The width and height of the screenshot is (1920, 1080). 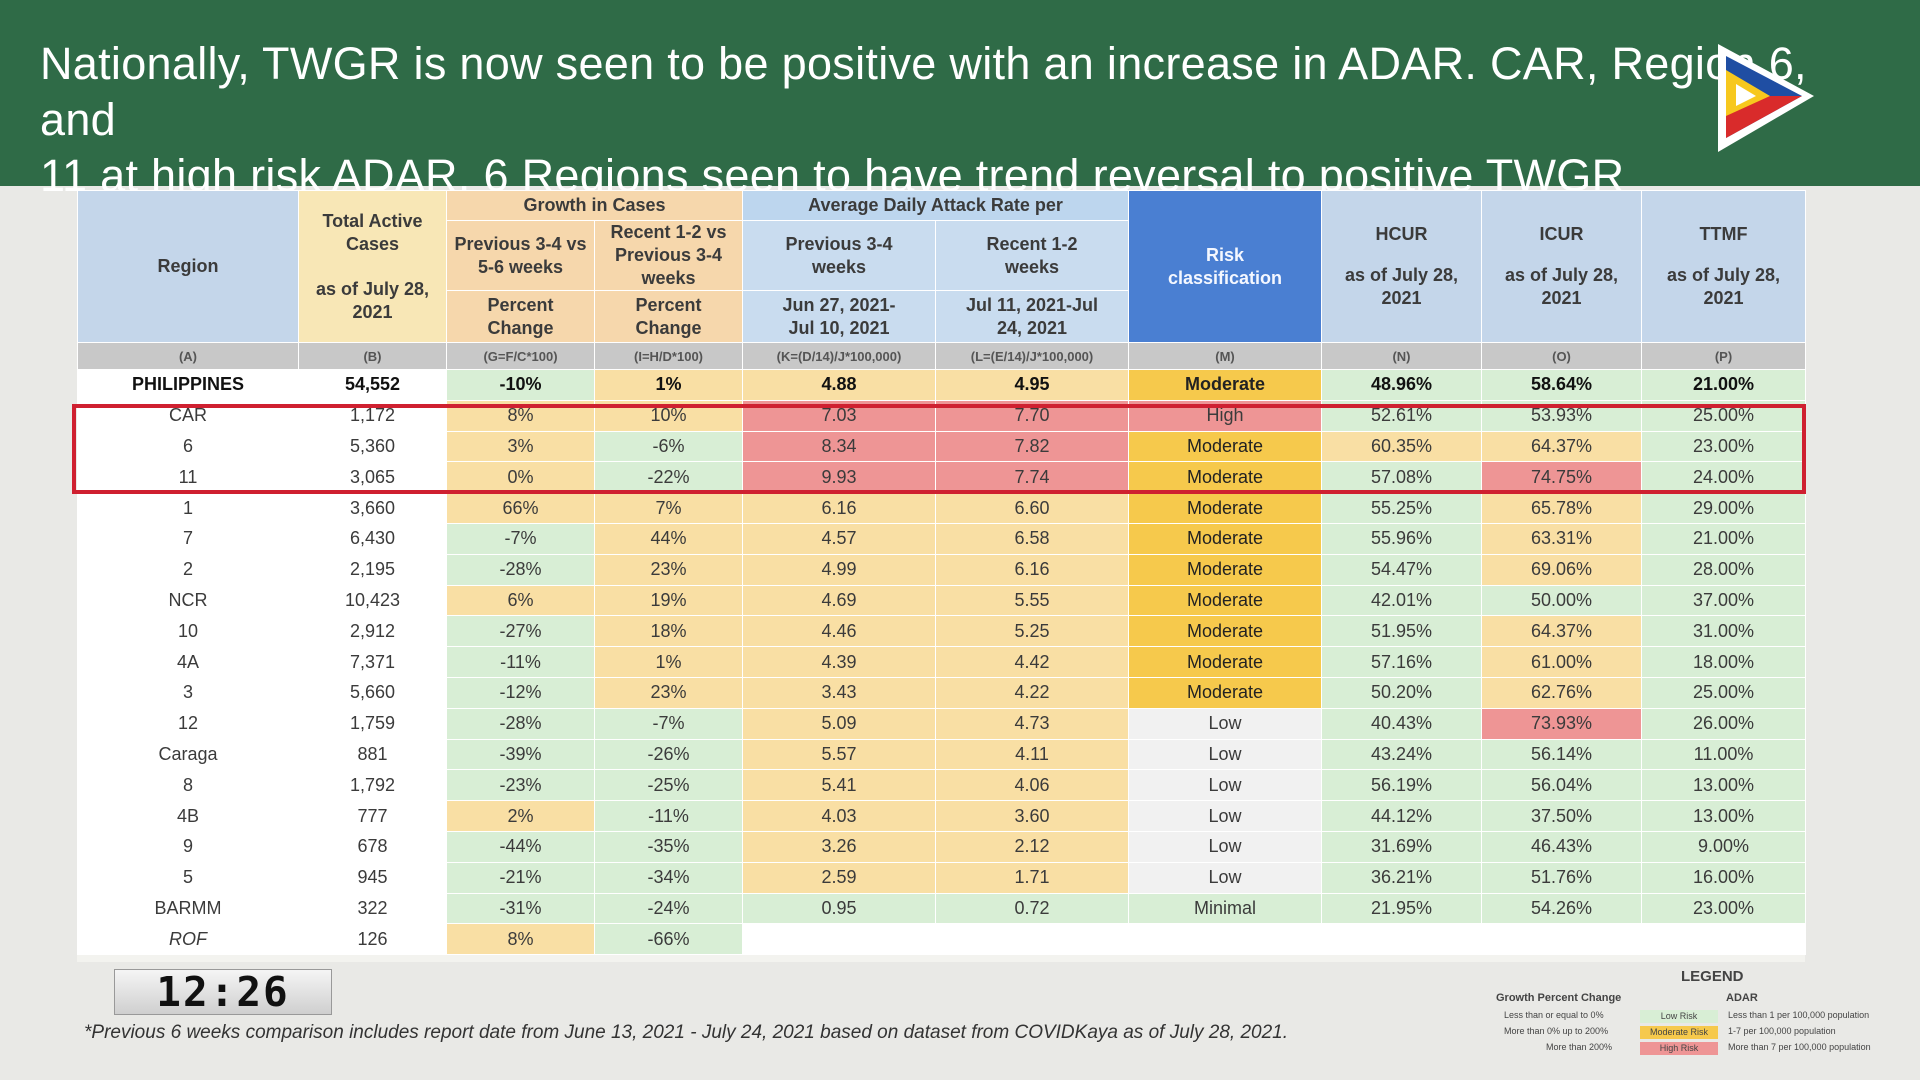 I want to click on cell-adar-prev: 5.57, so click(x=839, y=754).